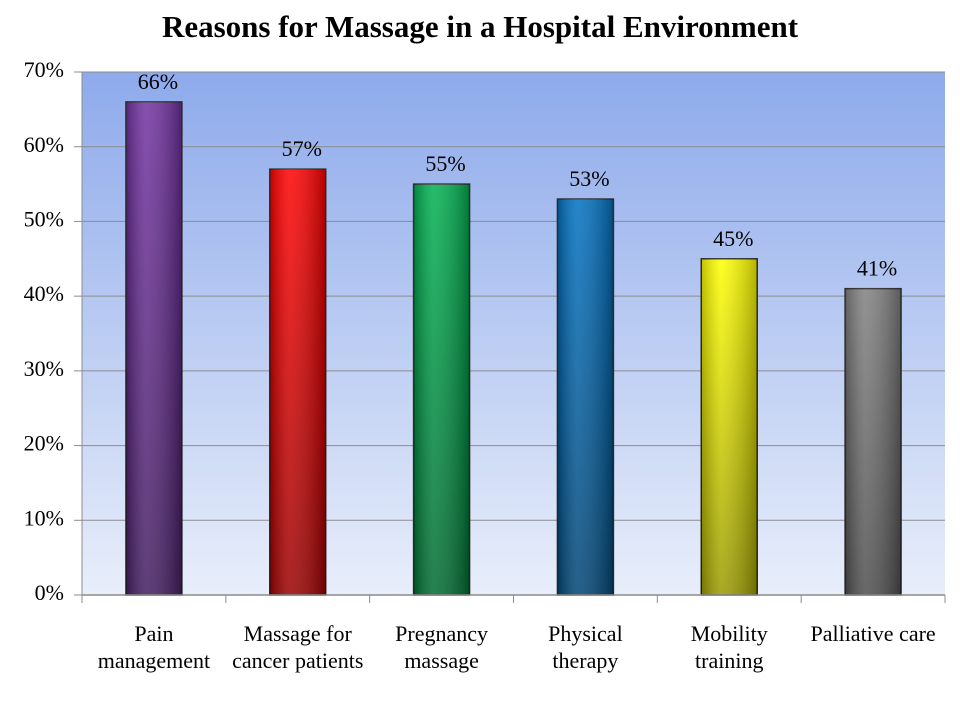 This screenshot has height=720, width=960. I want to click on y-tick-label: 0%, so click(49, 592).